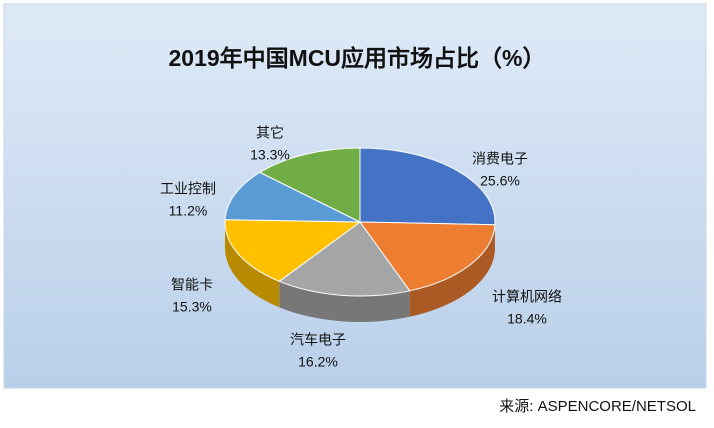  I want to click on slice-label: 智能卡, so click(192, 285).